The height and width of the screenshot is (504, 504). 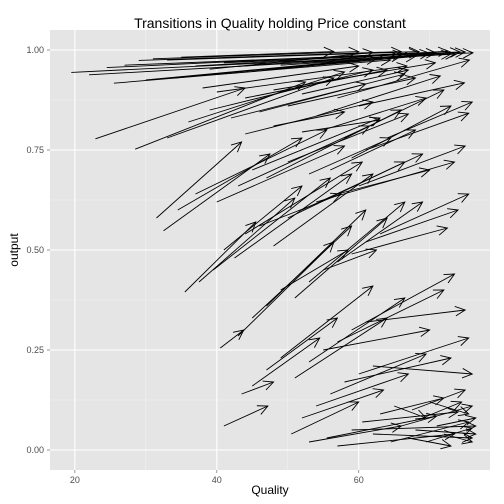 What do you see at coordinates (217, 480) in the screenshot?
I see `x-tick-label: 40` at bounding box center [217, 480].